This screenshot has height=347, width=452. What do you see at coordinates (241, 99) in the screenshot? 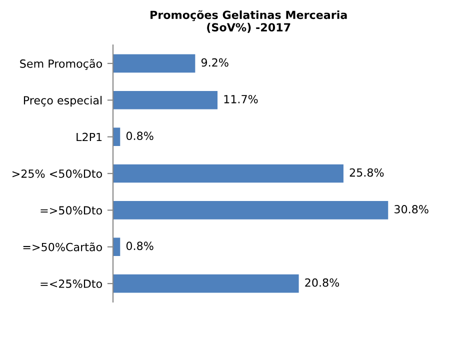
I see `data-label: 11.7%` at bounding box center [241, 99].